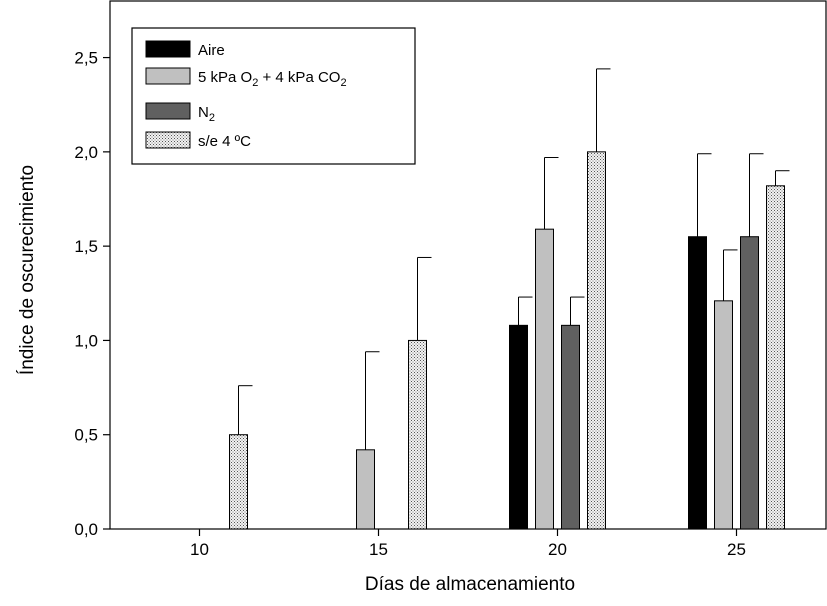 The width and height of the screenshot is (827, 606). I want to click on y-tick-label: 0,0, so click(86, 529).